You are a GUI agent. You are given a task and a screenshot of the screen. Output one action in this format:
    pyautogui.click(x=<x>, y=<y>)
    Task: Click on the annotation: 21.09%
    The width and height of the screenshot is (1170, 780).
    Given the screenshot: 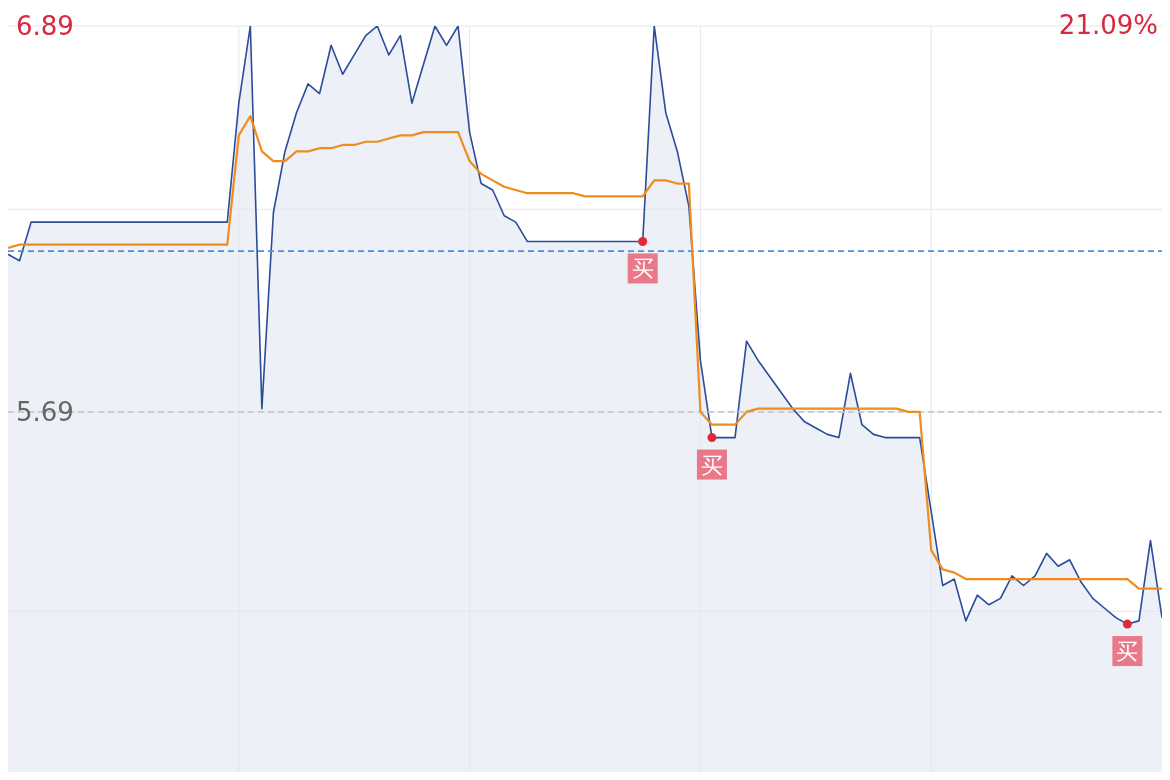 What is the action you would take?
    pyautogui.click(x=1108, y=25)
    